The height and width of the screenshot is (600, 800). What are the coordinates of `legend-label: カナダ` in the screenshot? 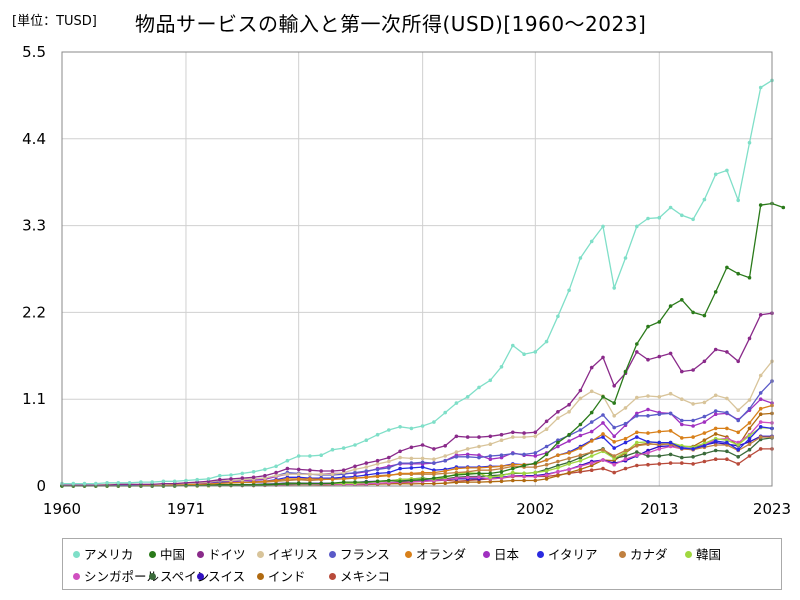 It's located at (649, 554).